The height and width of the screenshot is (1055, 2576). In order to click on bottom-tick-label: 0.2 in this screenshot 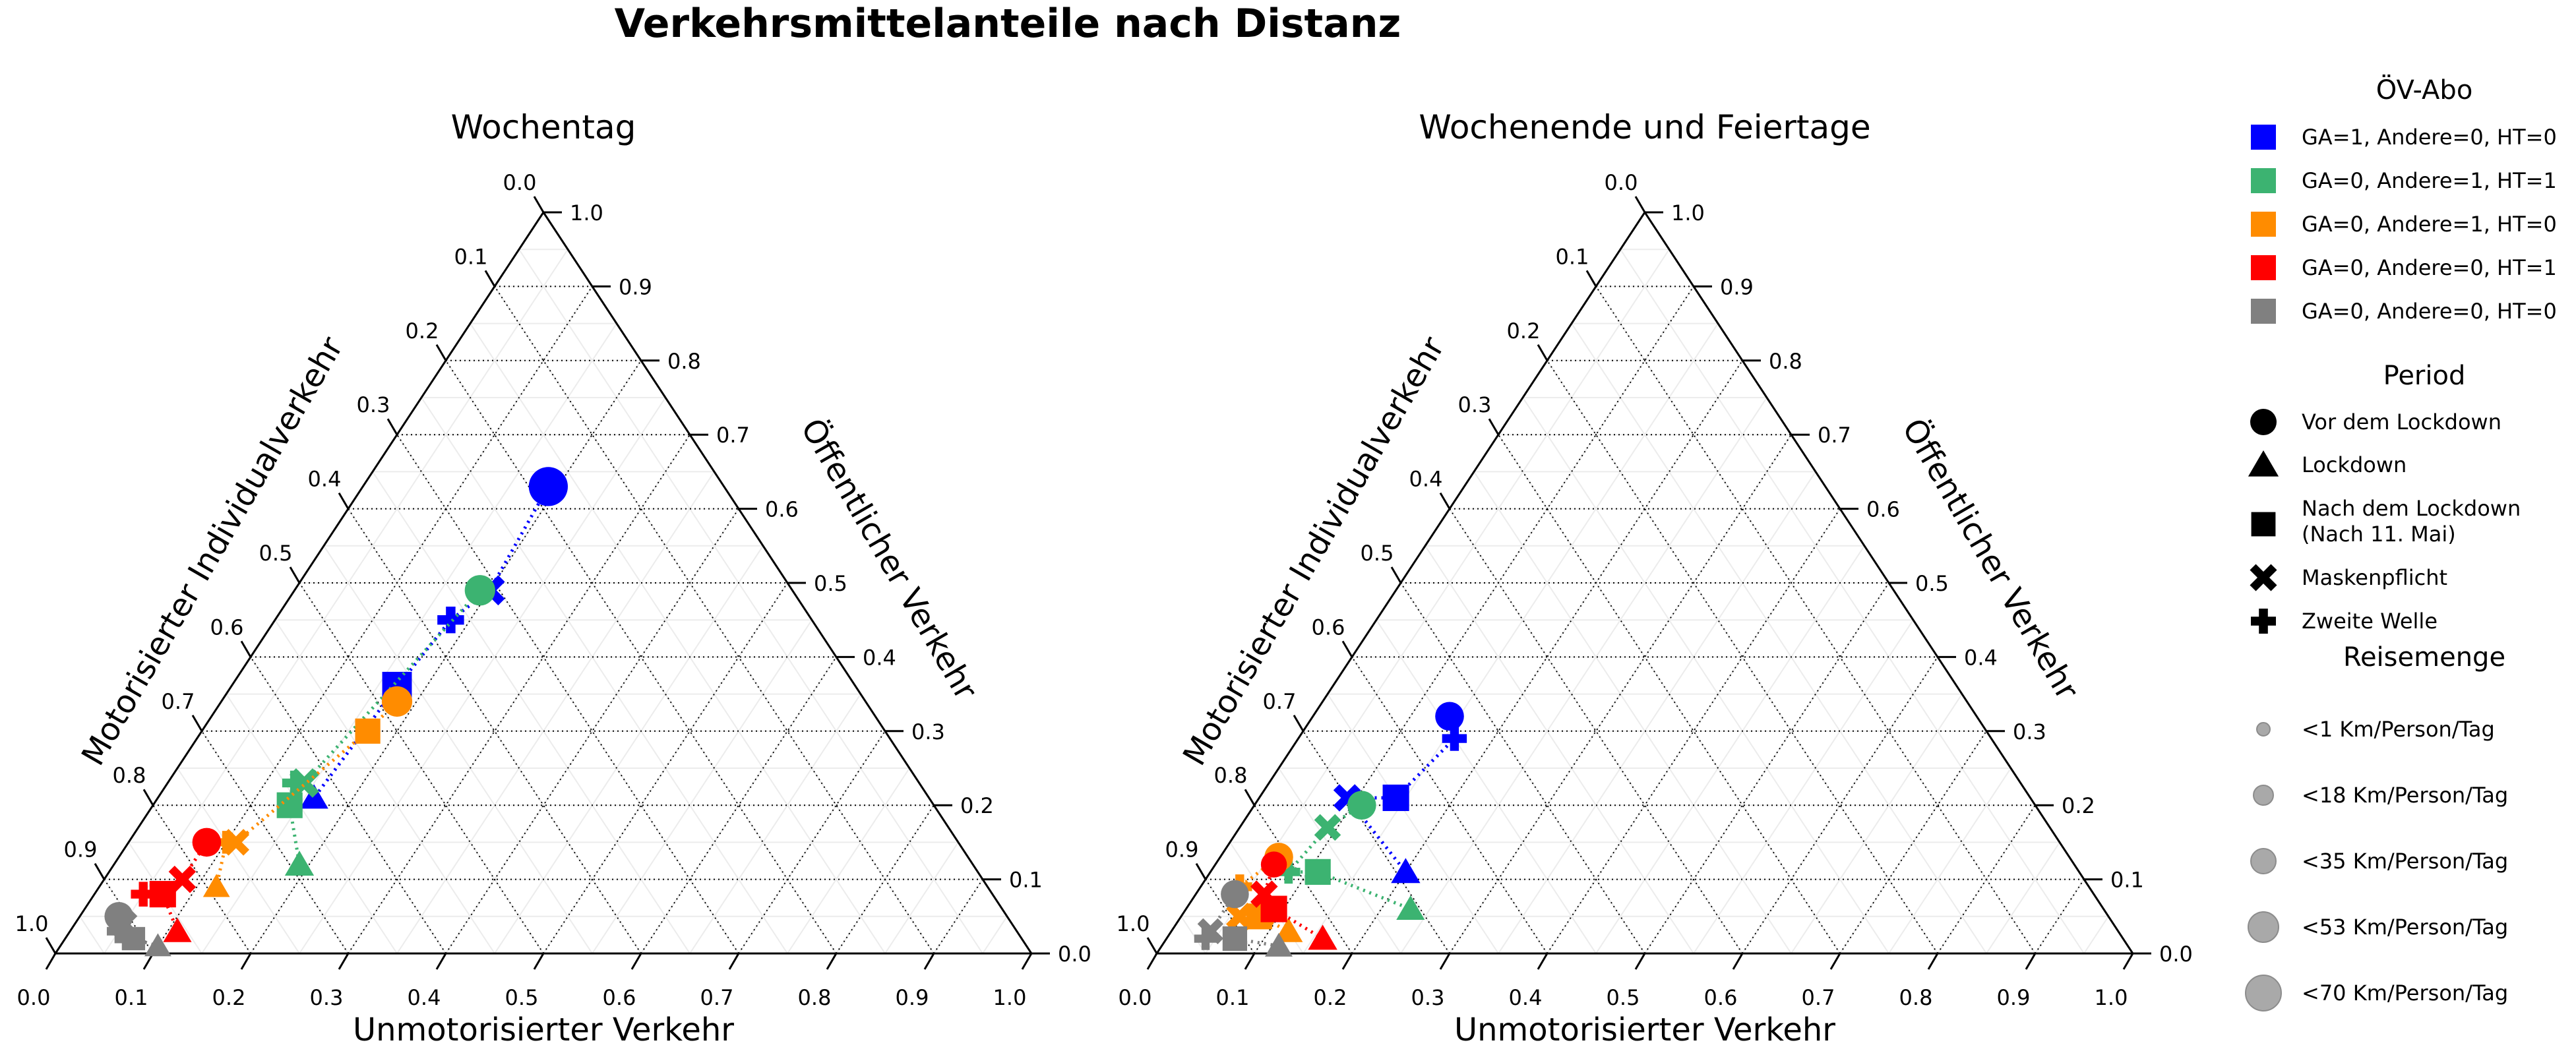, I will do `click(1330, 997)`.